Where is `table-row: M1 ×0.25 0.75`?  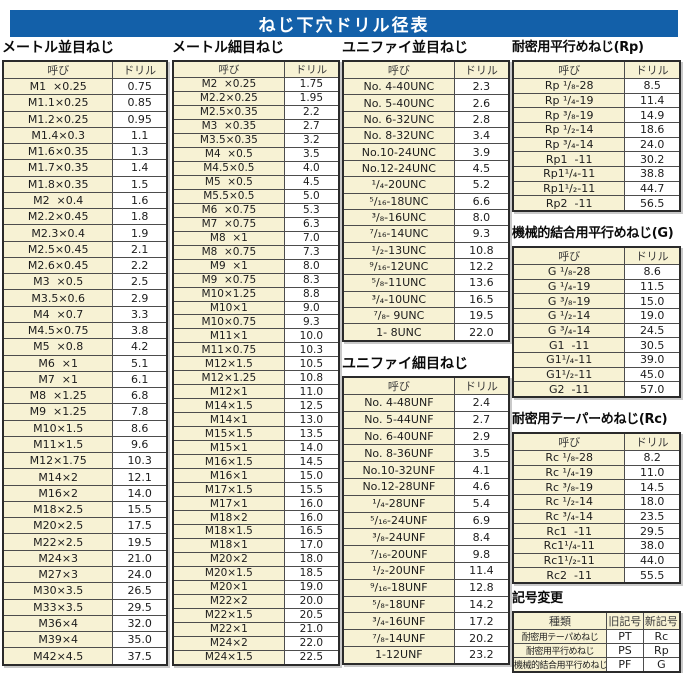
table-row: M1 ×0.25 0.75 is located at coordinates (85, 86).